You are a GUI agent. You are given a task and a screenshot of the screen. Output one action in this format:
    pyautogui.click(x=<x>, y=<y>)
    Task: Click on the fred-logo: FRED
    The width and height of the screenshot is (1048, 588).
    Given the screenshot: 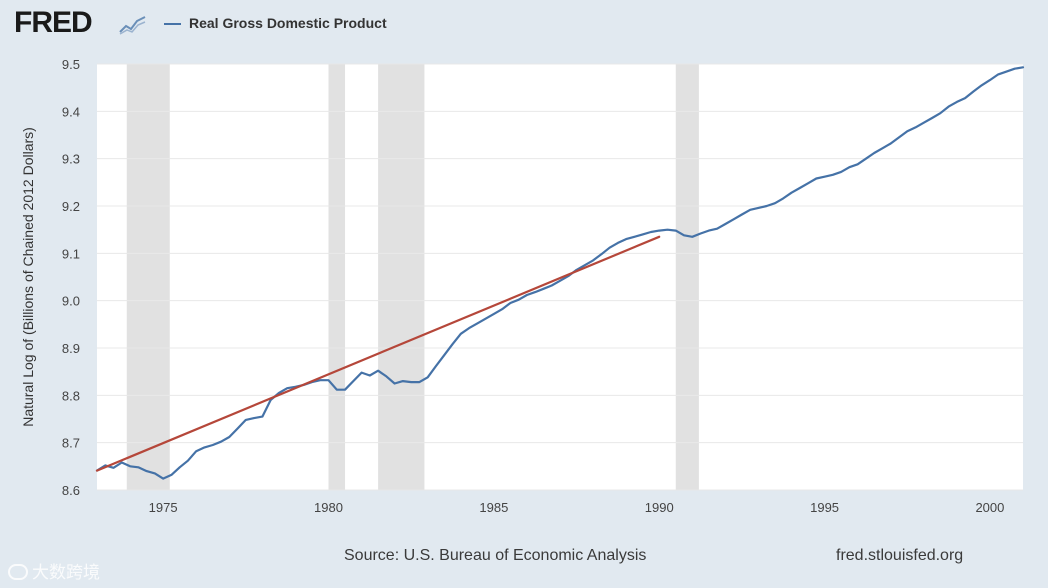 What is the action you would take?
    pyautogui.click(x=53, y=22)
    